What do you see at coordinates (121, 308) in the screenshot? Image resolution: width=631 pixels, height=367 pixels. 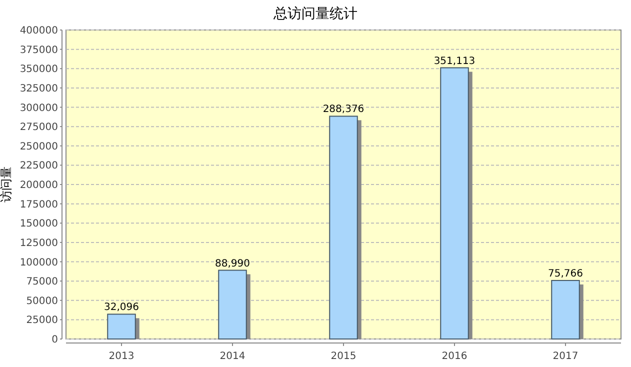 I see `data-label: 32,096` at bounding box center [121, 308].